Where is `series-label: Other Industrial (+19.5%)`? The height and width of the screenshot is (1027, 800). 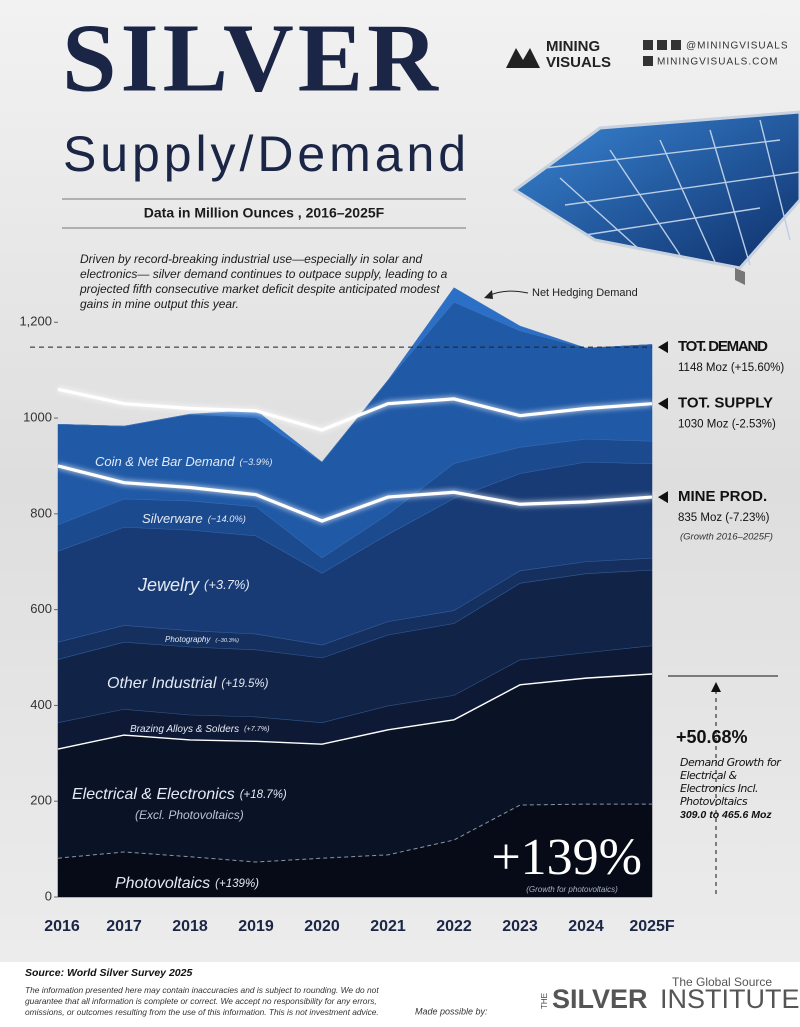
series-label: Other Industrial (+19.5%) is located at coordinates (188, 683).